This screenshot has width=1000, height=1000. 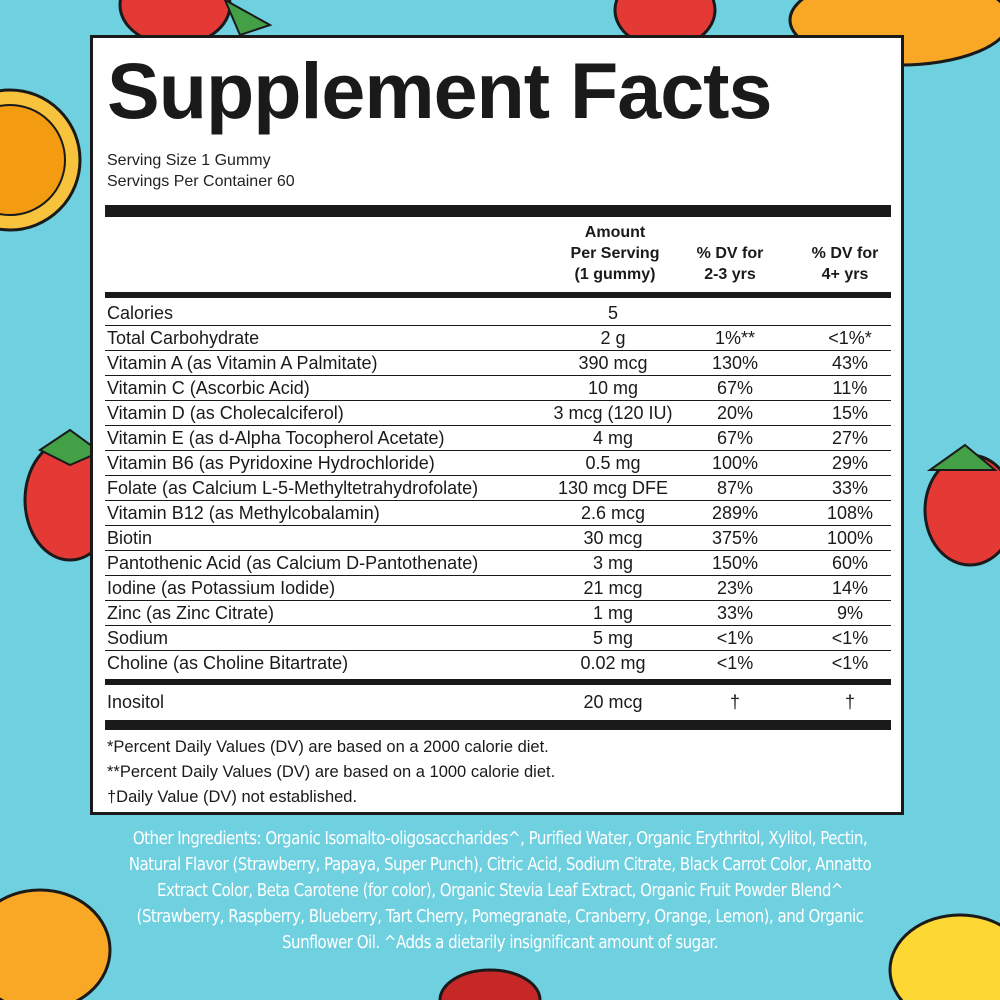 I want to click on nutrient-amount: 0.02 mg, so click(x=613, y=663).